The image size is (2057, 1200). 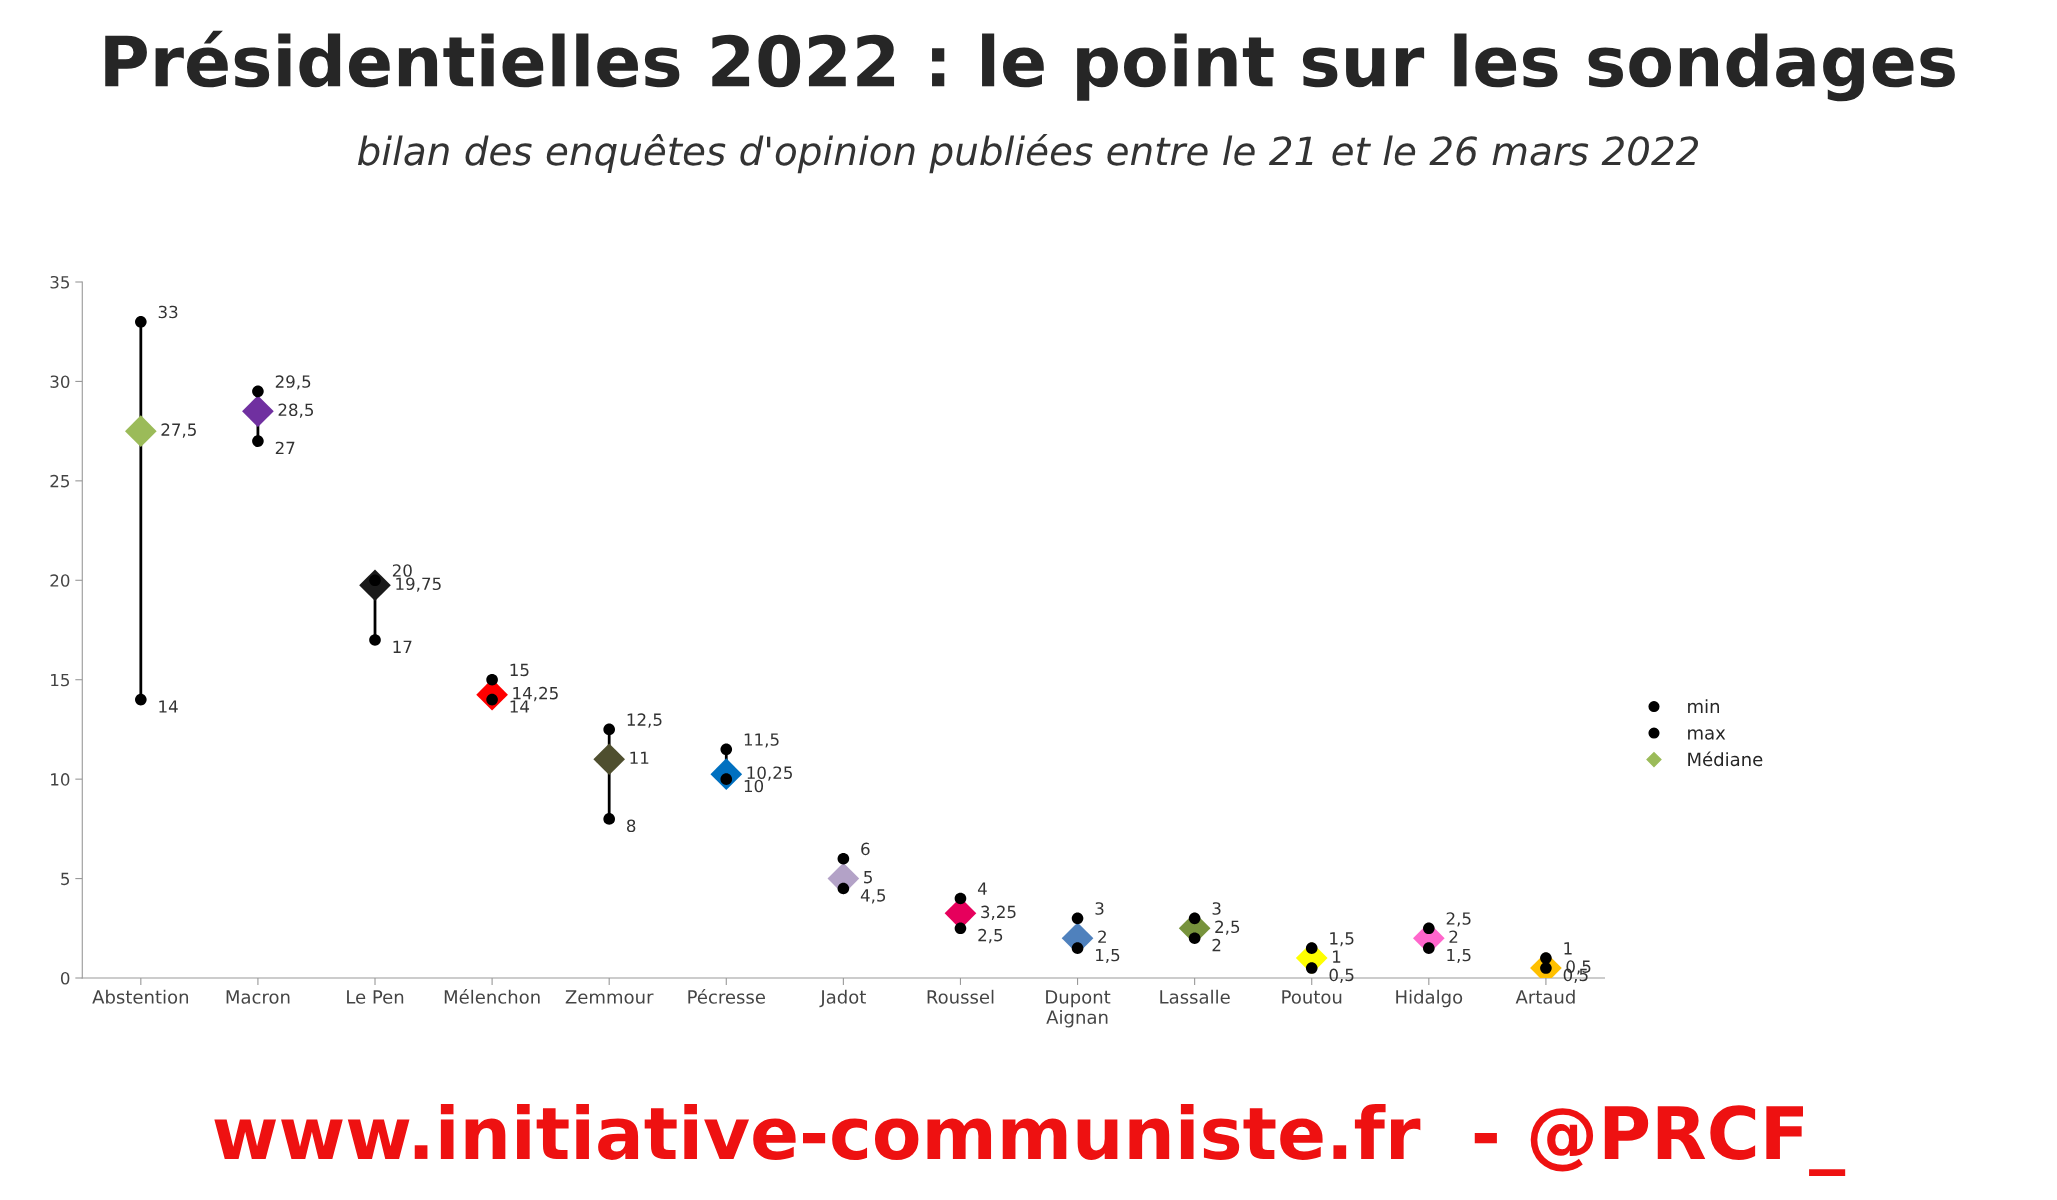 What do you see at coordinates (60, 779) in the screenshot?
I see `y-tick-label: 10` at bounding box center [60, 779].